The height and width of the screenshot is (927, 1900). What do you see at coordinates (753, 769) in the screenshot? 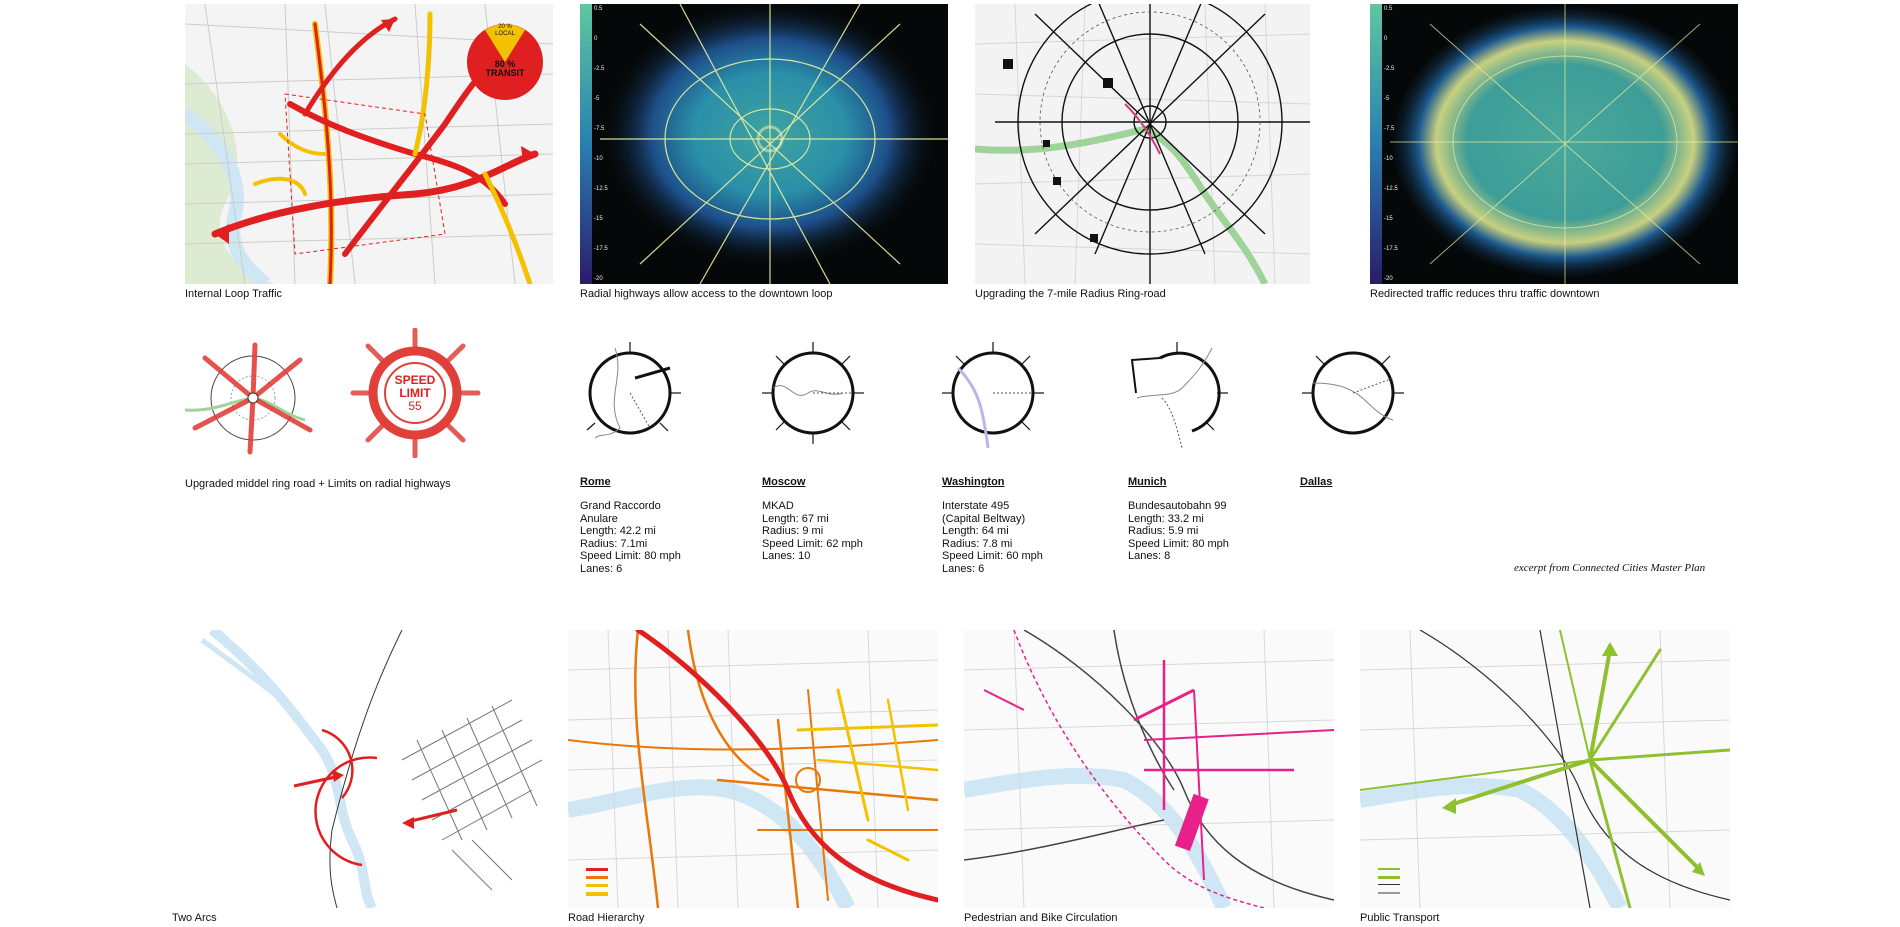
I see `road-hierarchy-map` at bounding box center [753, 769].